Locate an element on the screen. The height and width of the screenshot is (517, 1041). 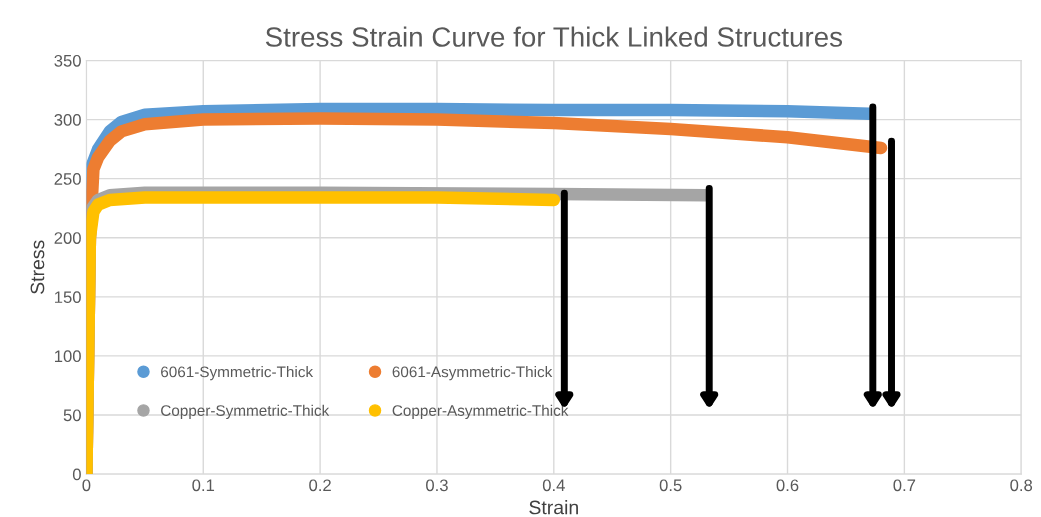
legend-label: Copper-Symmetric-Thick is located at coordinates (245, 411).